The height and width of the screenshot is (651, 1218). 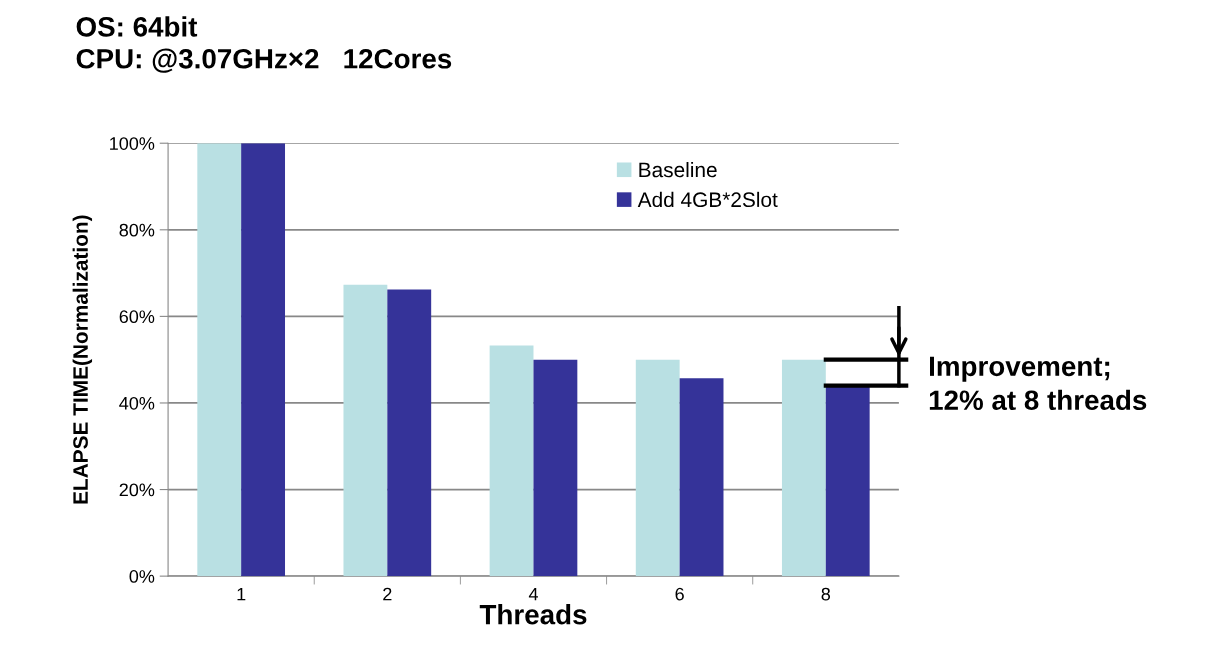 I want to click on y-tick-label: 60%, so click(x=137, y=317).